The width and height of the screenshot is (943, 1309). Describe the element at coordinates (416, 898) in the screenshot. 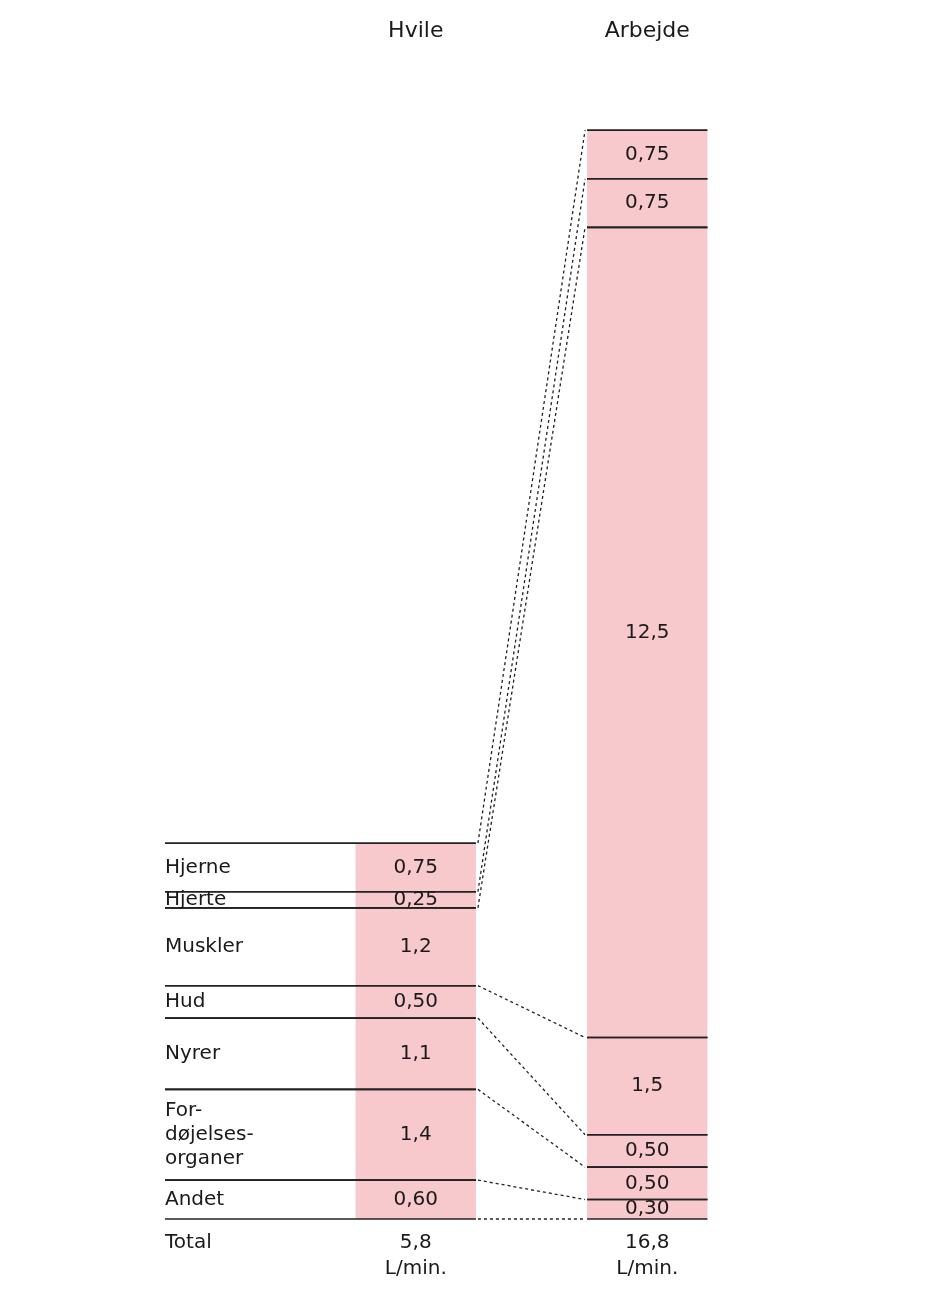

I see `data-label: 0,25` at that location.